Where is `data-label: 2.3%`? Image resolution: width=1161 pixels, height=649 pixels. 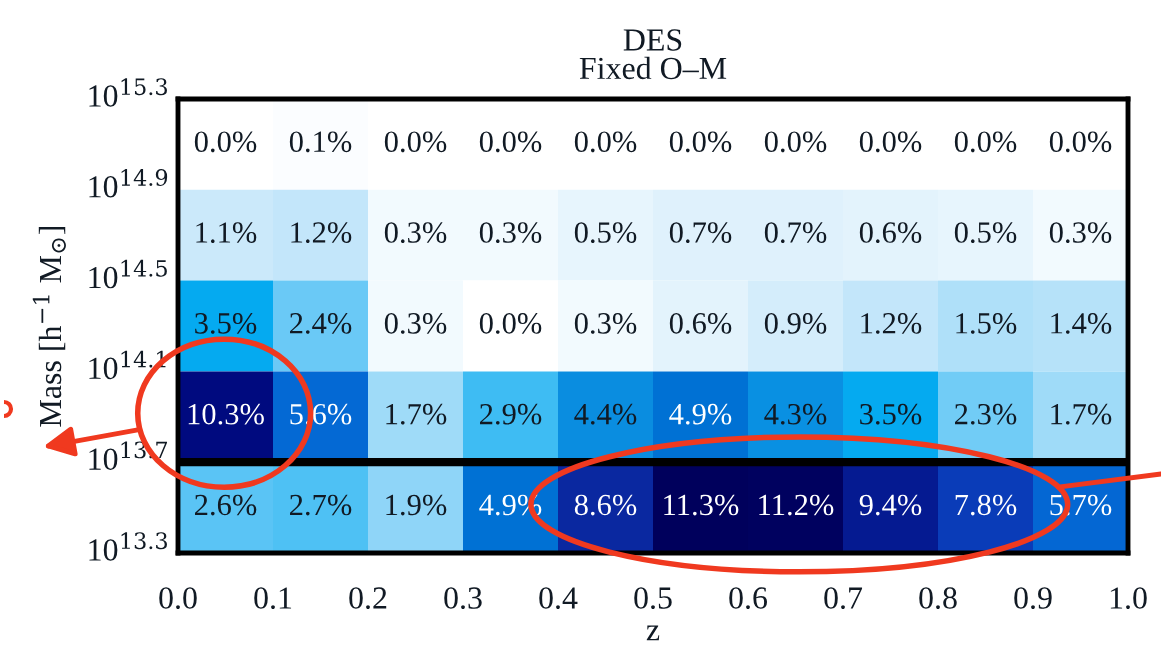 data-label: 2.3% is located at coordinates (986, 414).